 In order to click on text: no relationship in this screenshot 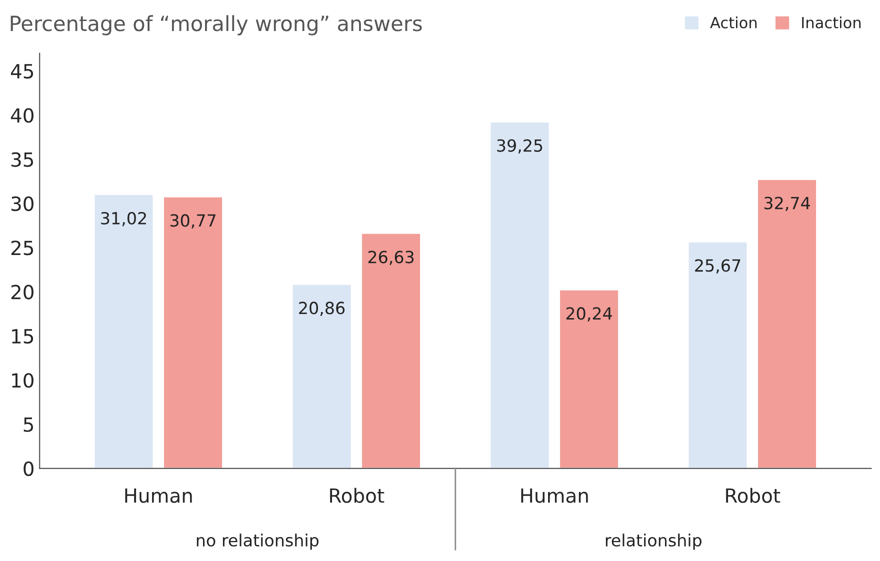, I will do `click(257, 542)`.